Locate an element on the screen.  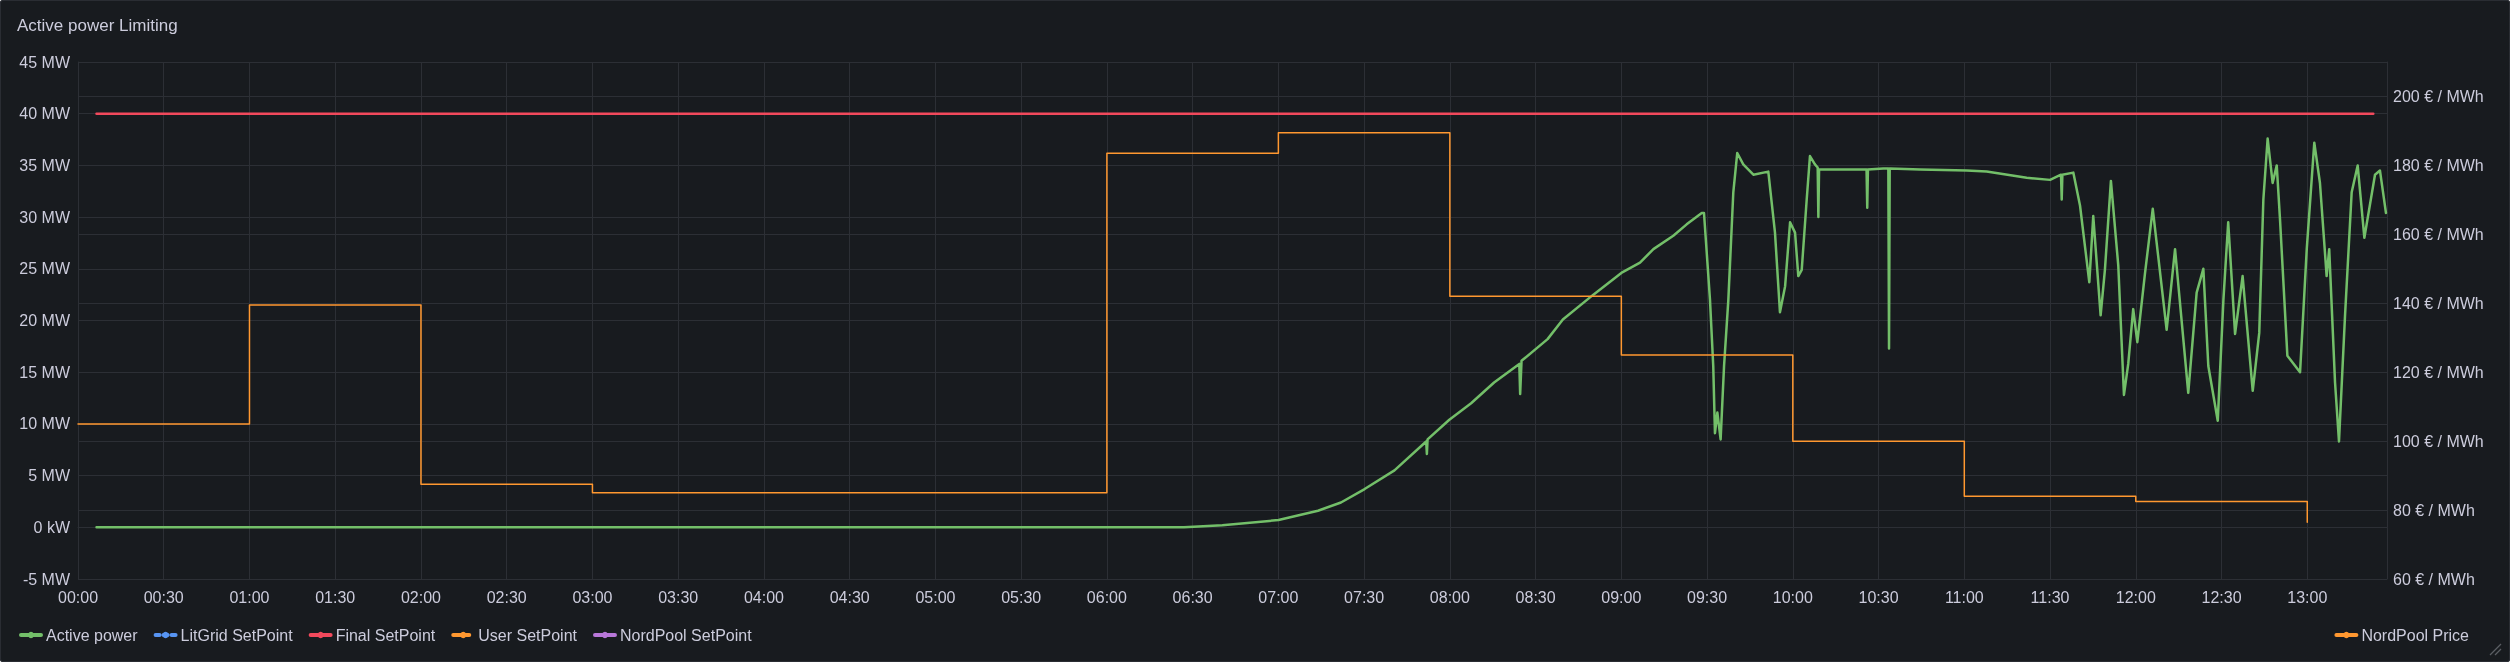
legend-label: NordPool Price is located at coordinates (2415, 635).